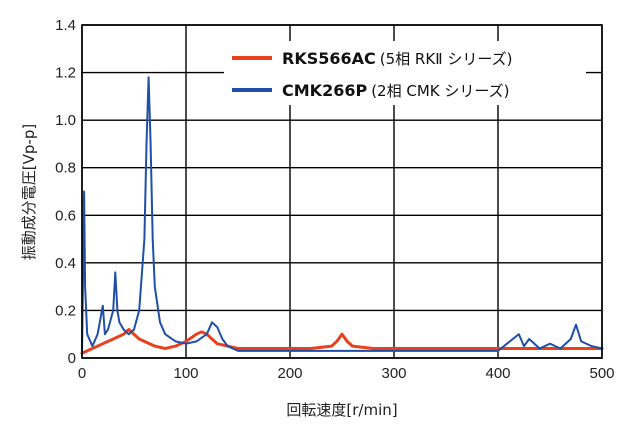  Describe the element at coordinates (289, 373) in the screenshot. I see `x-tick-label: 200` at that location.